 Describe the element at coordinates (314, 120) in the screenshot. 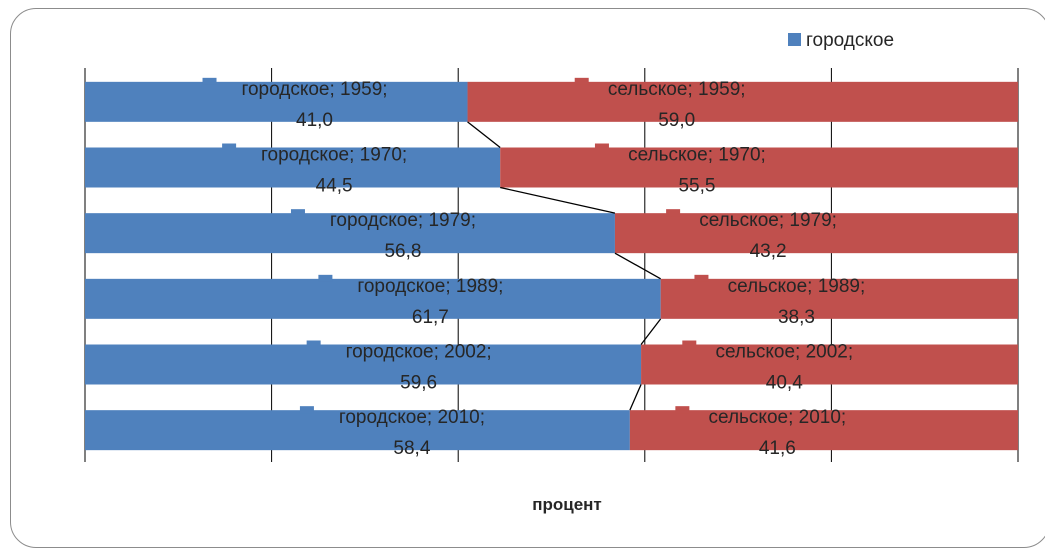

I see `data-value-urban-1959: 41,0` at that location.